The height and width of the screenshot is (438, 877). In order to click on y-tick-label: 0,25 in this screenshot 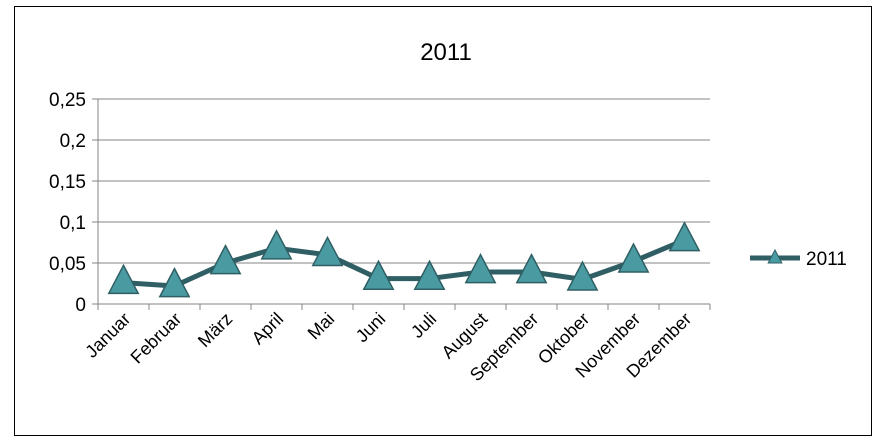, I will do `click(67, 100)`.